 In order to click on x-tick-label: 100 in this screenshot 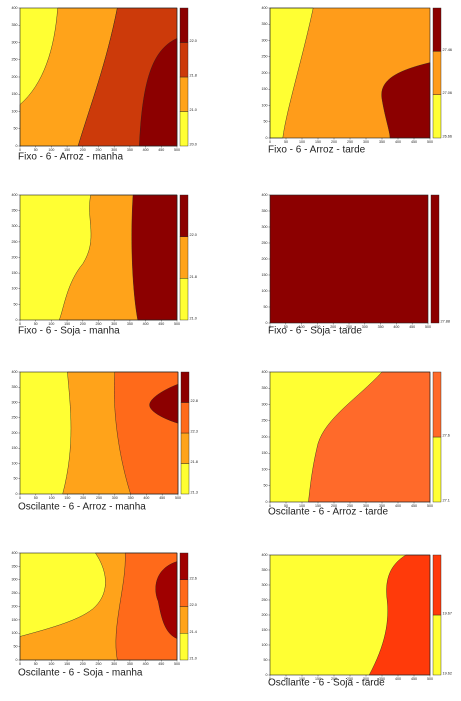, I will do `click(302, 506)`.